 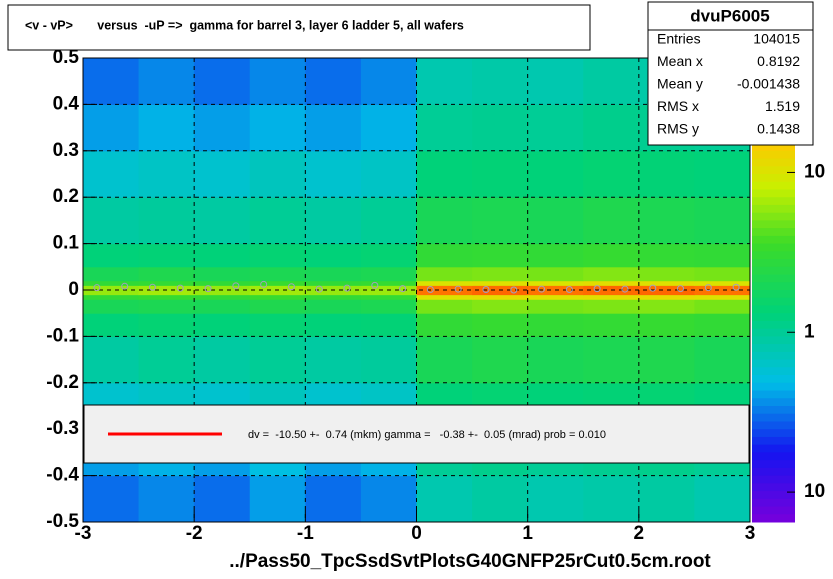 I want to click on y-tick-label: -0.4, so click(x=62, y=475).